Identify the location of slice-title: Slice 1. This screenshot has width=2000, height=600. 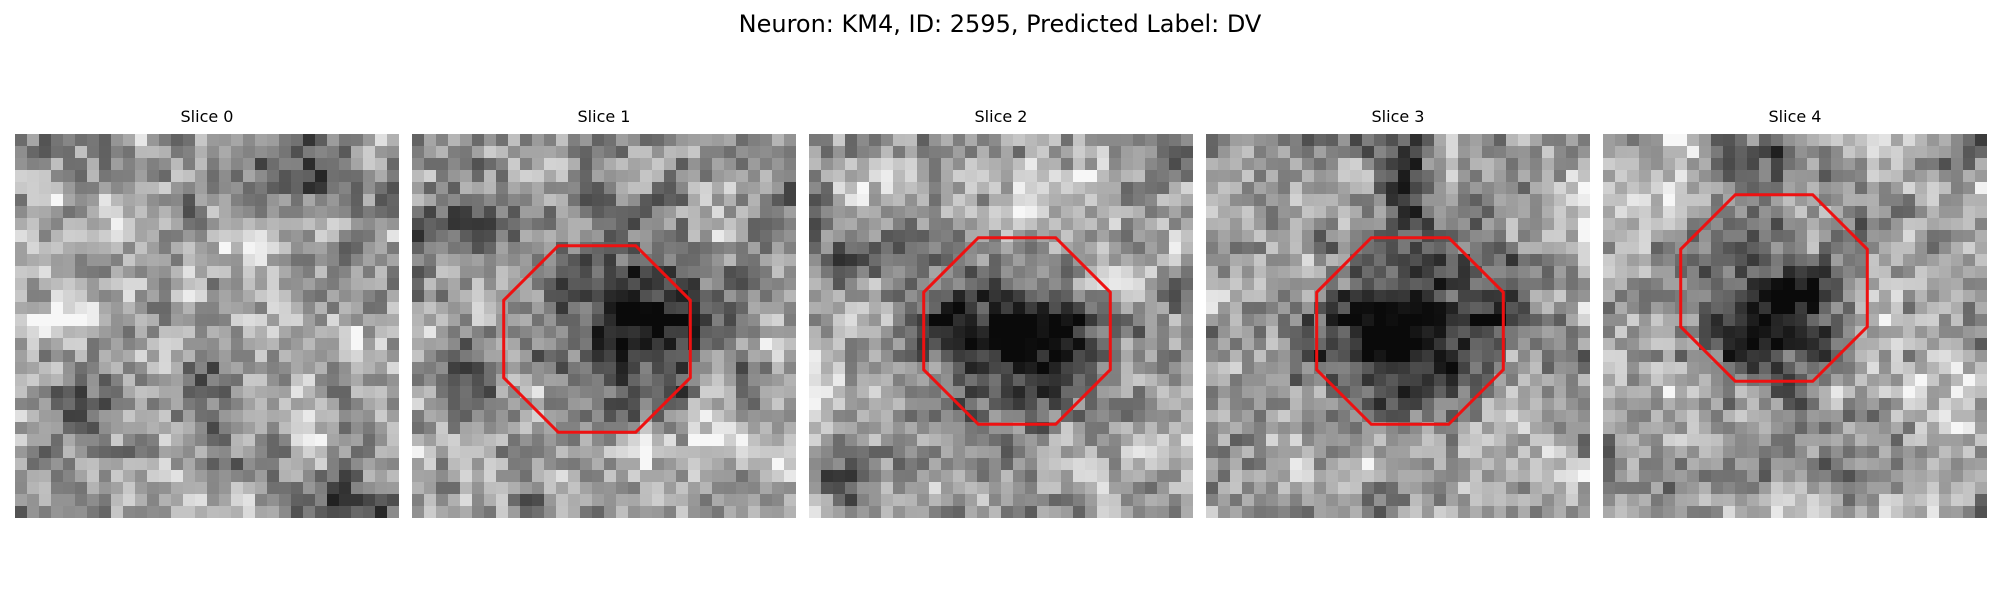
(604, 116).